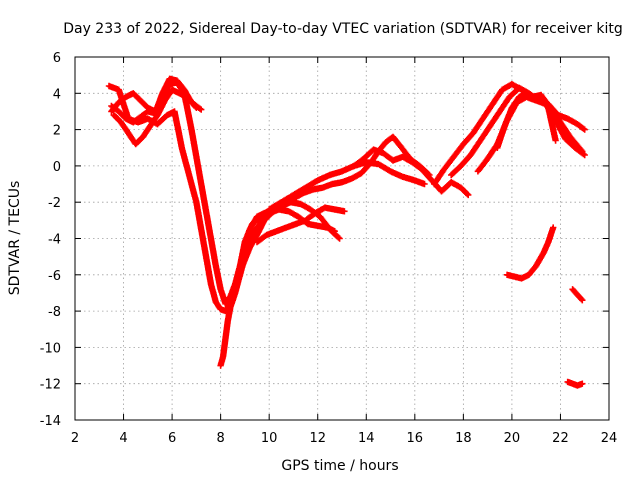 Image resolution: width=640 pixels, height=480 pixels. I want to click on x-tick-label: 2, so click(75, 438).